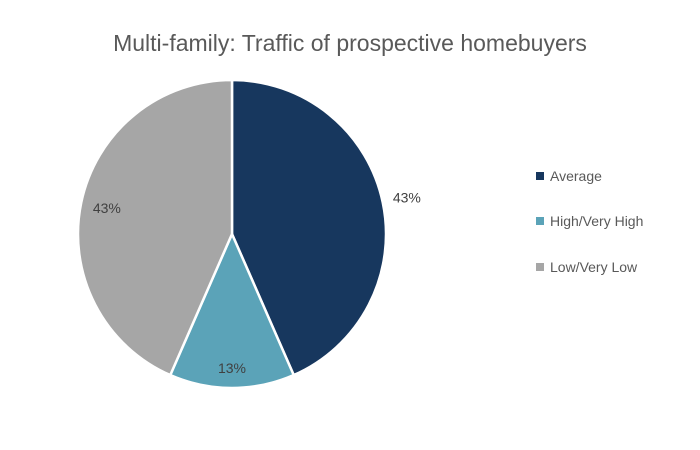 The width and height of the screenshot is (700, 450). I want to click on pie-slice-high-very-high, so click(232, 310).